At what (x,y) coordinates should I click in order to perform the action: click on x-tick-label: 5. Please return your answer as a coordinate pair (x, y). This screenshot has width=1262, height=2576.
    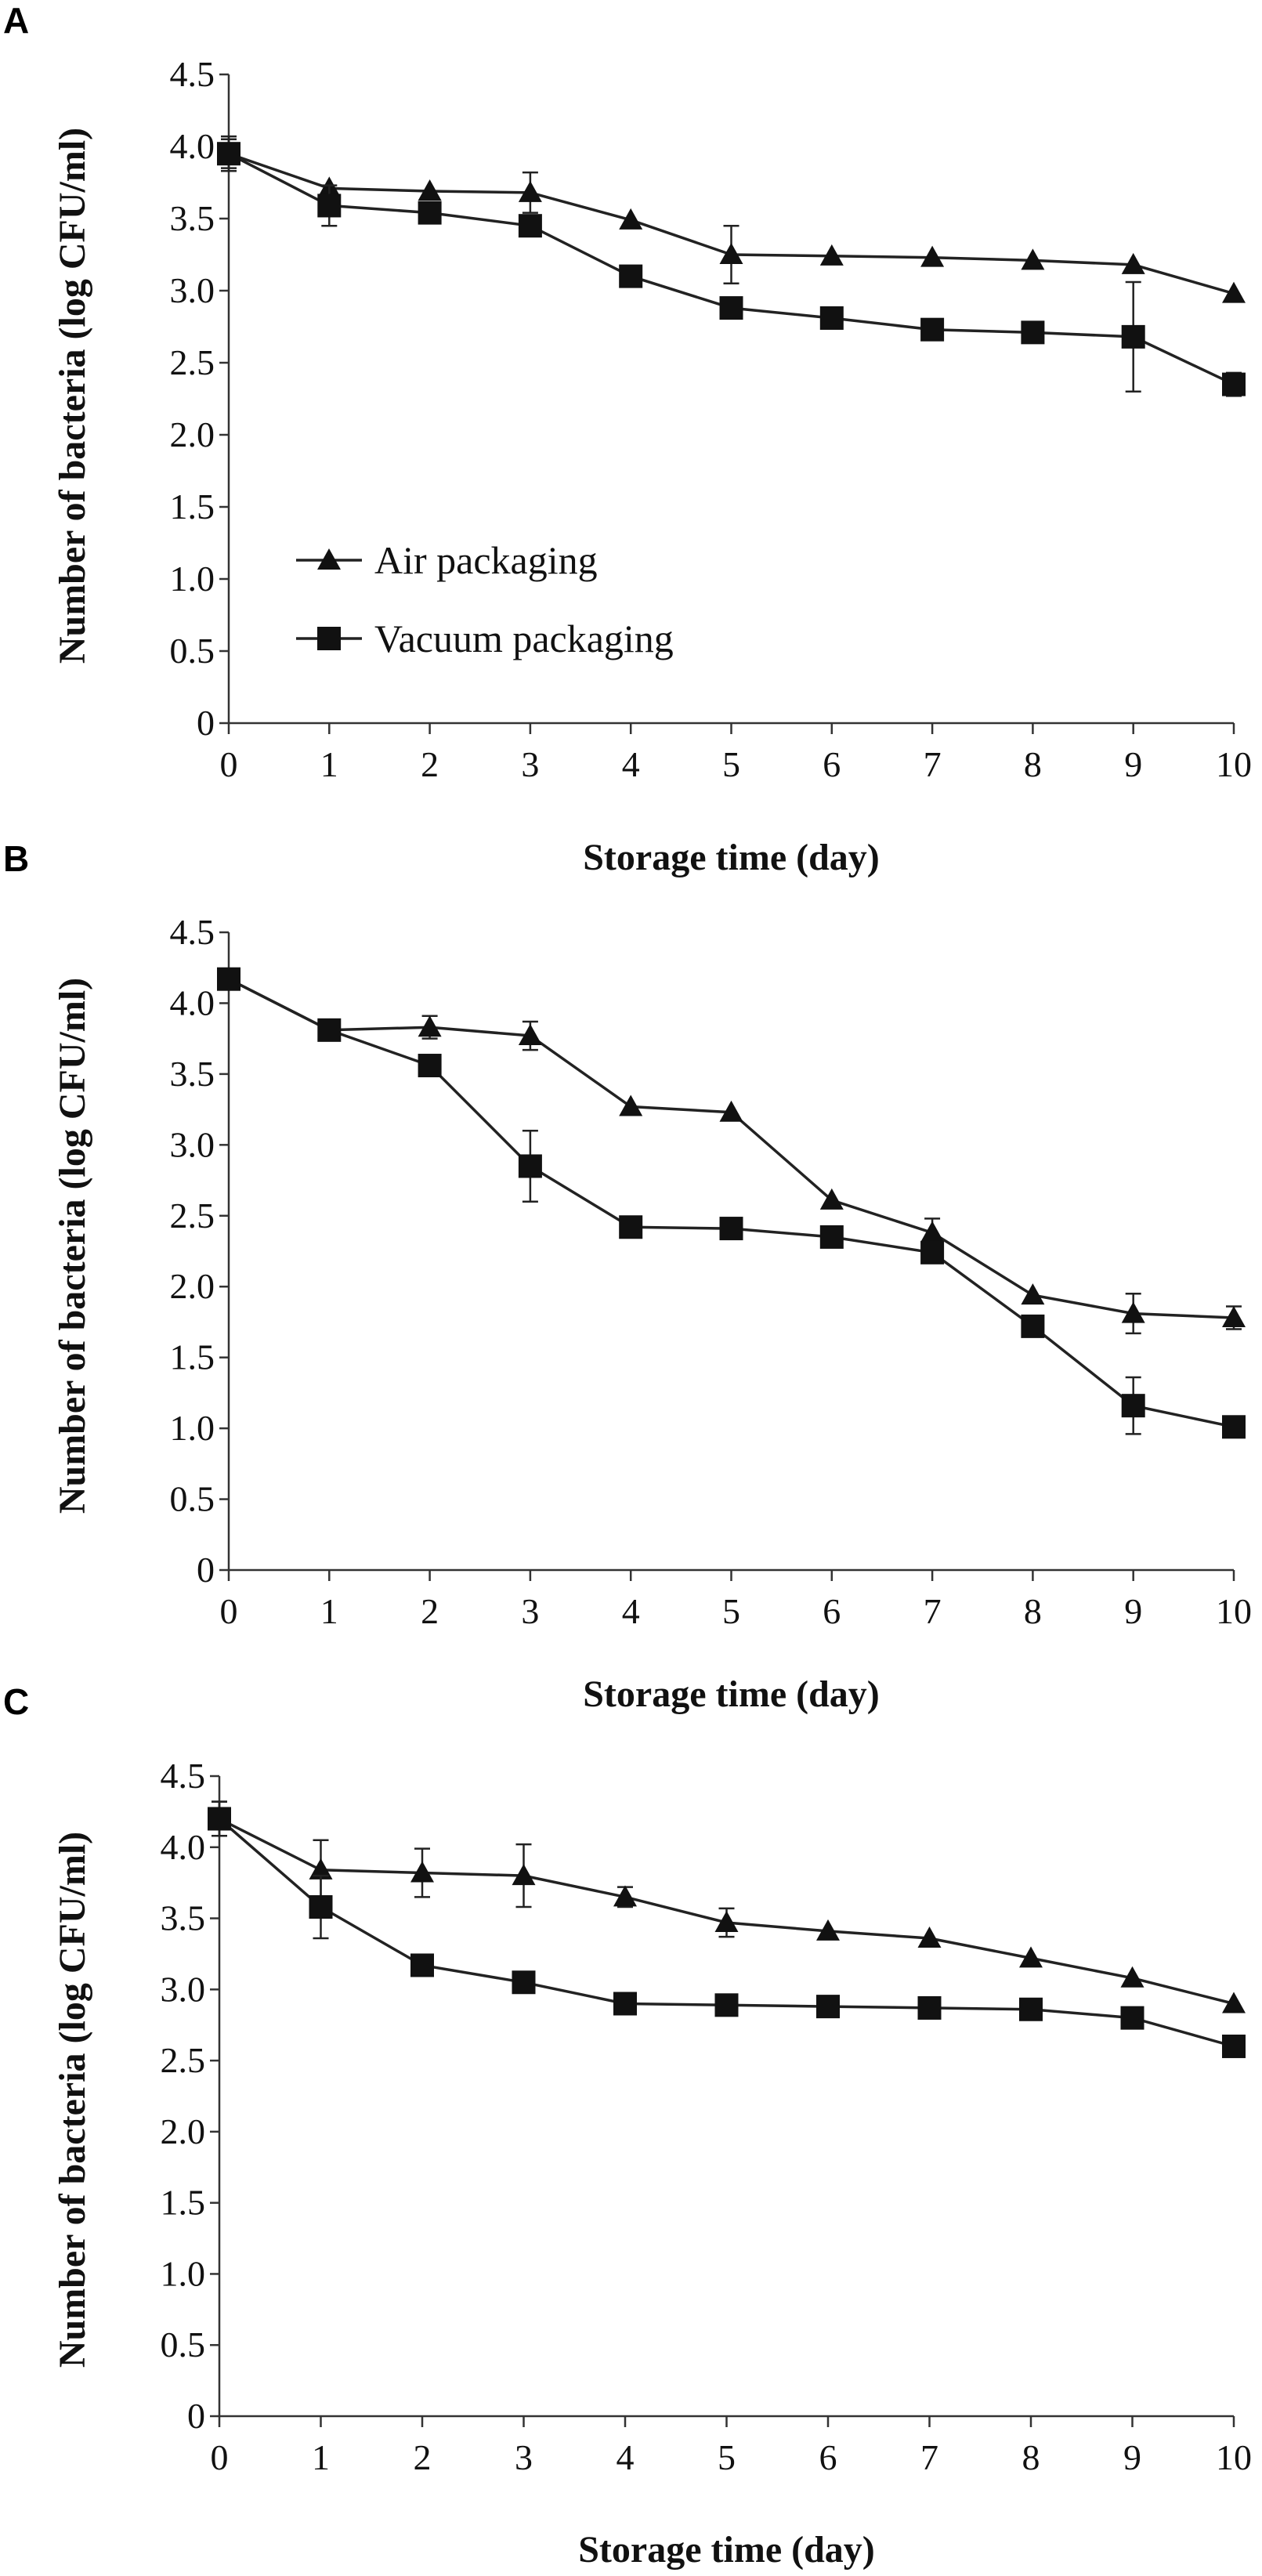
    Looking at the image, I should click on (731, 764).